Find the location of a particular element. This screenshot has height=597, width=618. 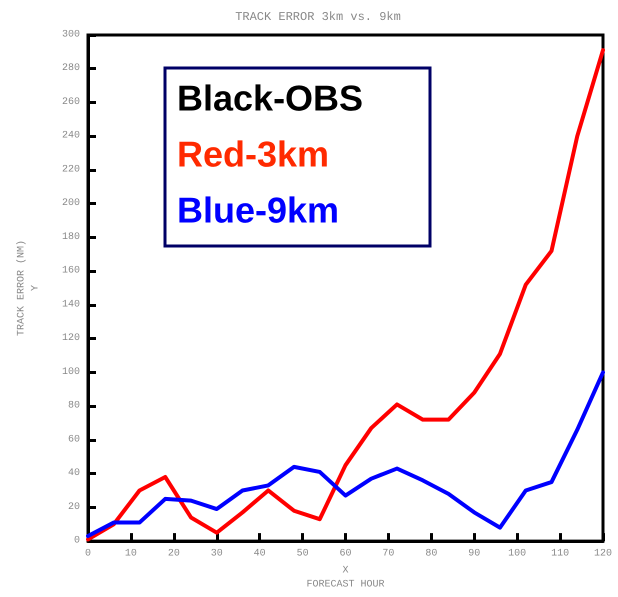

y-tick-label: 280 is located at coordinates (71, 68).